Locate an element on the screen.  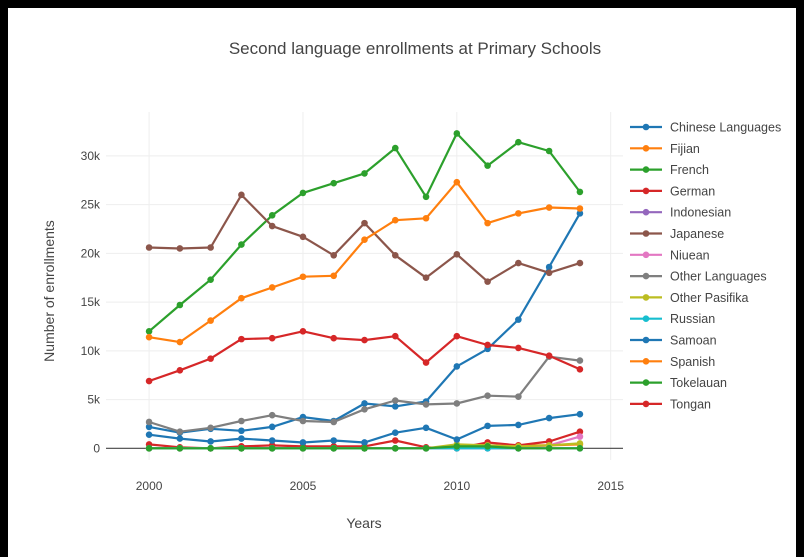
legend-item: French is located at coordinates (669, 170).